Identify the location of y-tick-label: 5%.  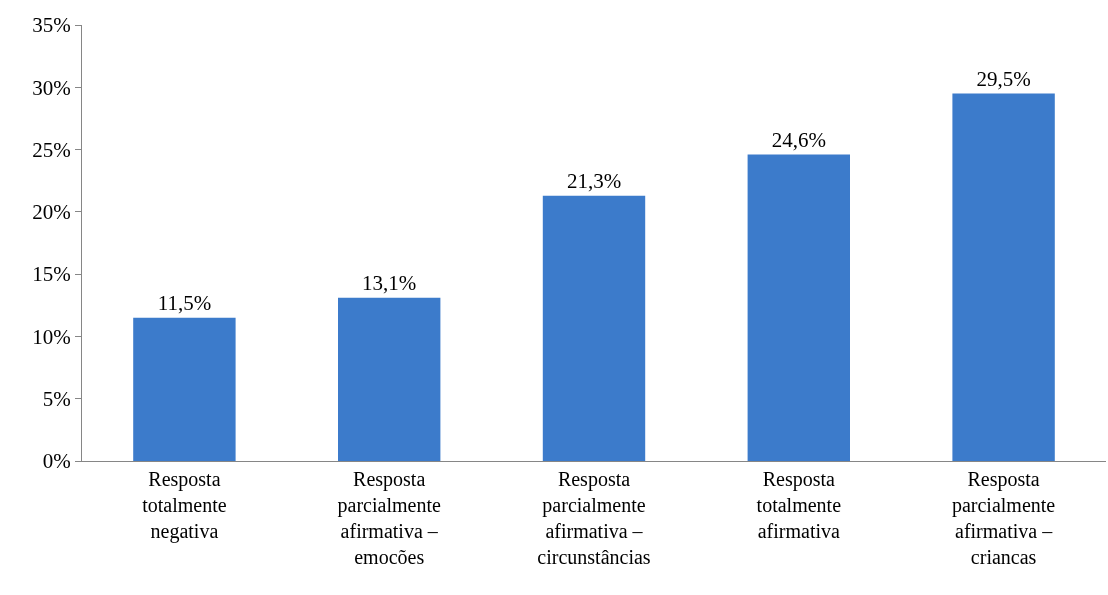
(56, 399).